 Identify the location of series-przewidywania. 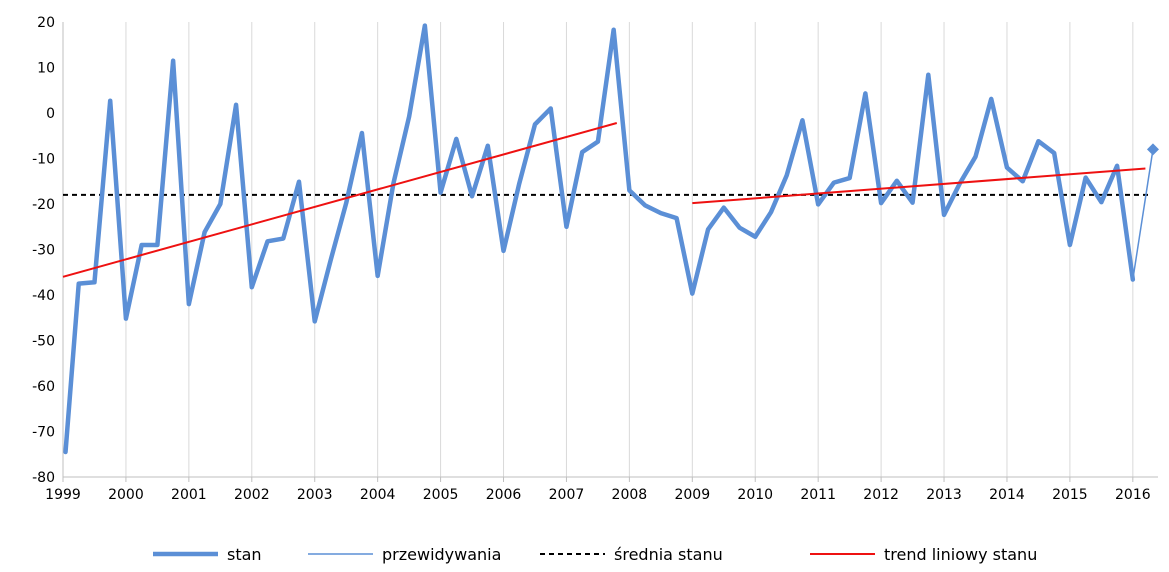
(1143, 214).